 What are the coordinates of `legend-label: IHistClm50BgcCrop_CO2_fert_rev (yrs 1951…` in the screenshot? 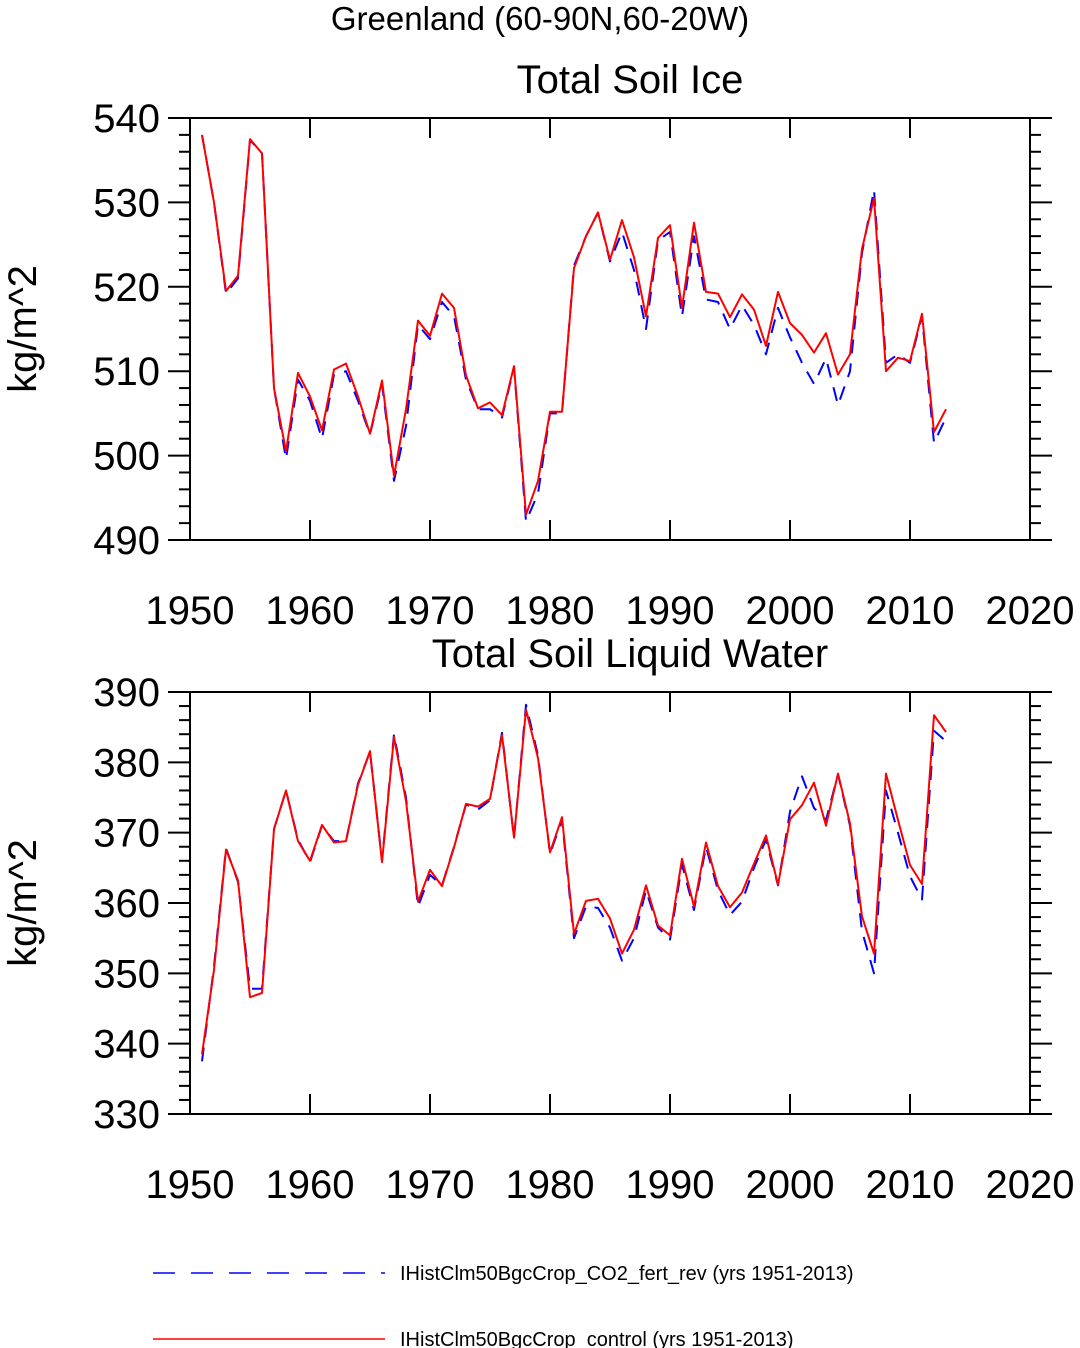 It's located at (627, 1274).